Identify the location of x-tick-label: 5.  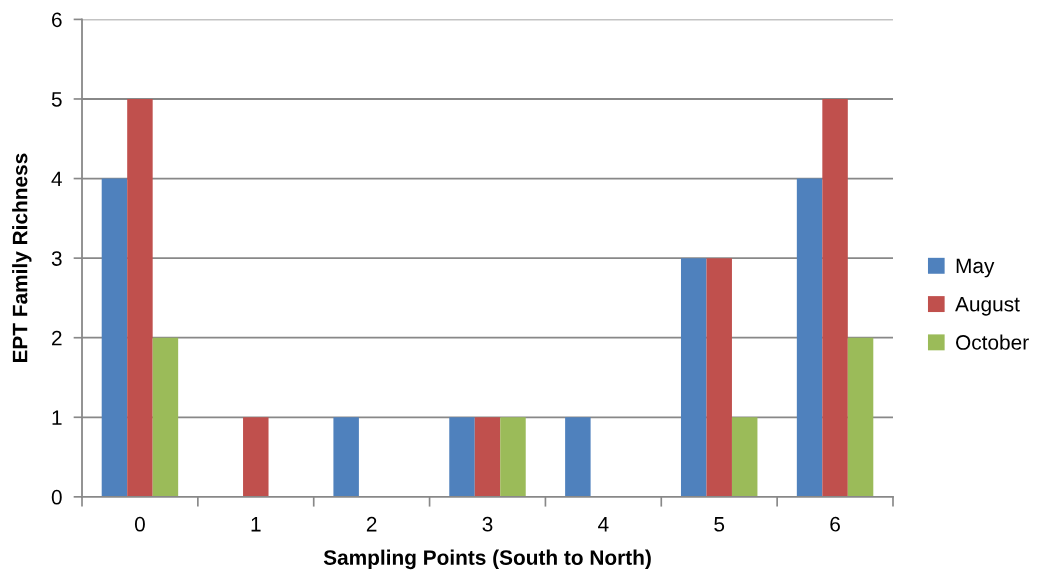
(719, 524).